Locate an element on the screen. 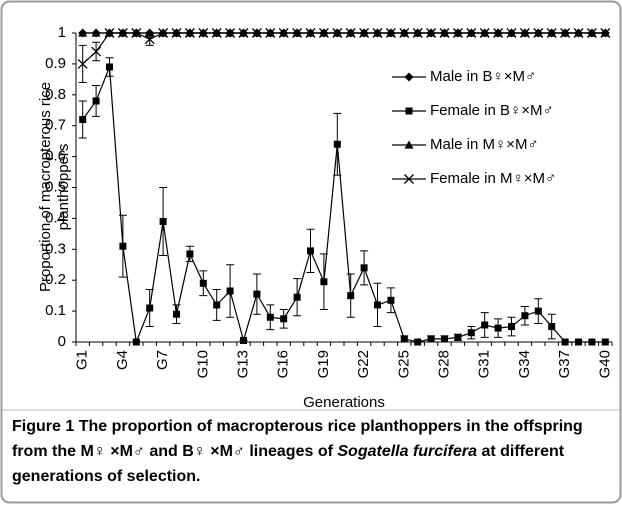  caption-label: Figure 1 is located at coordinates (43, 426).